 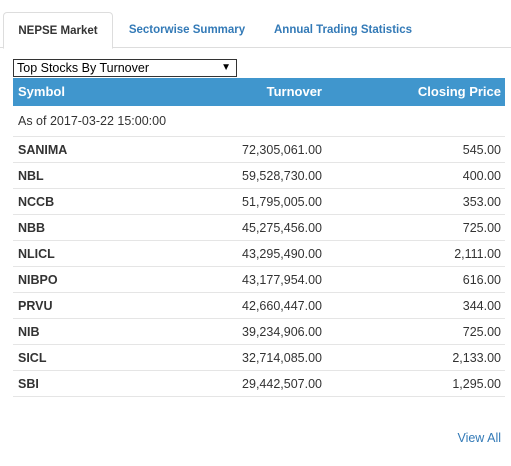 I want to click on table-row: NIB 39,234,906.00 725.00, so click(x=259, y=332).